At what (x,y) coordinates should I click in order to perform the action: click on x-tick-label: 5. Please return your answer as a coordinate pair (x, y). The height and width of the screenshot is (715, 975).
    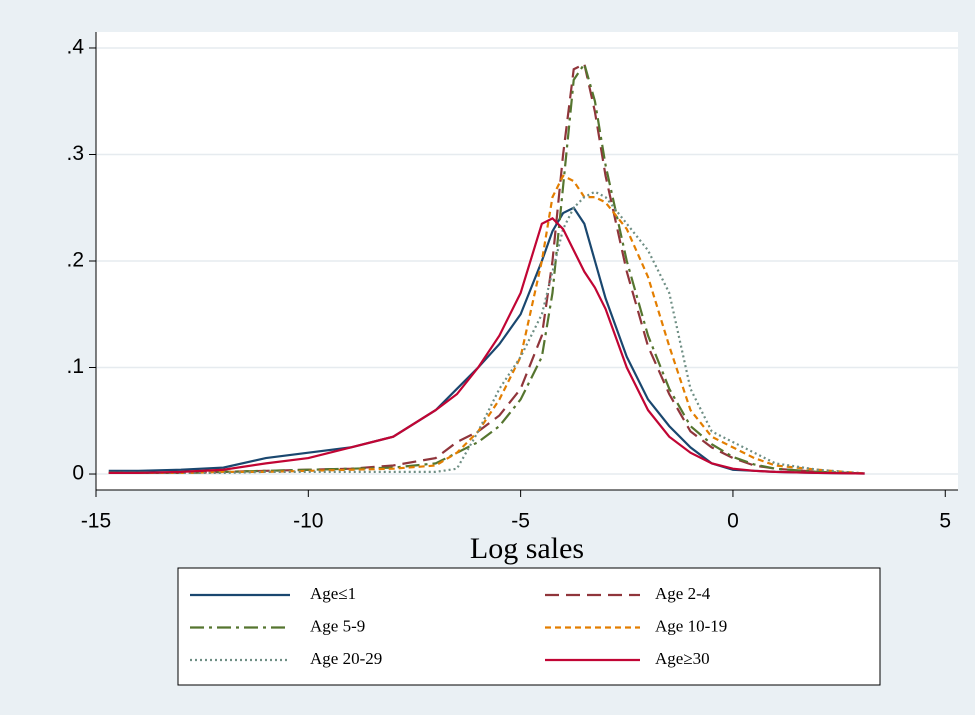
    Looking at the image, I should click on (945, 521).